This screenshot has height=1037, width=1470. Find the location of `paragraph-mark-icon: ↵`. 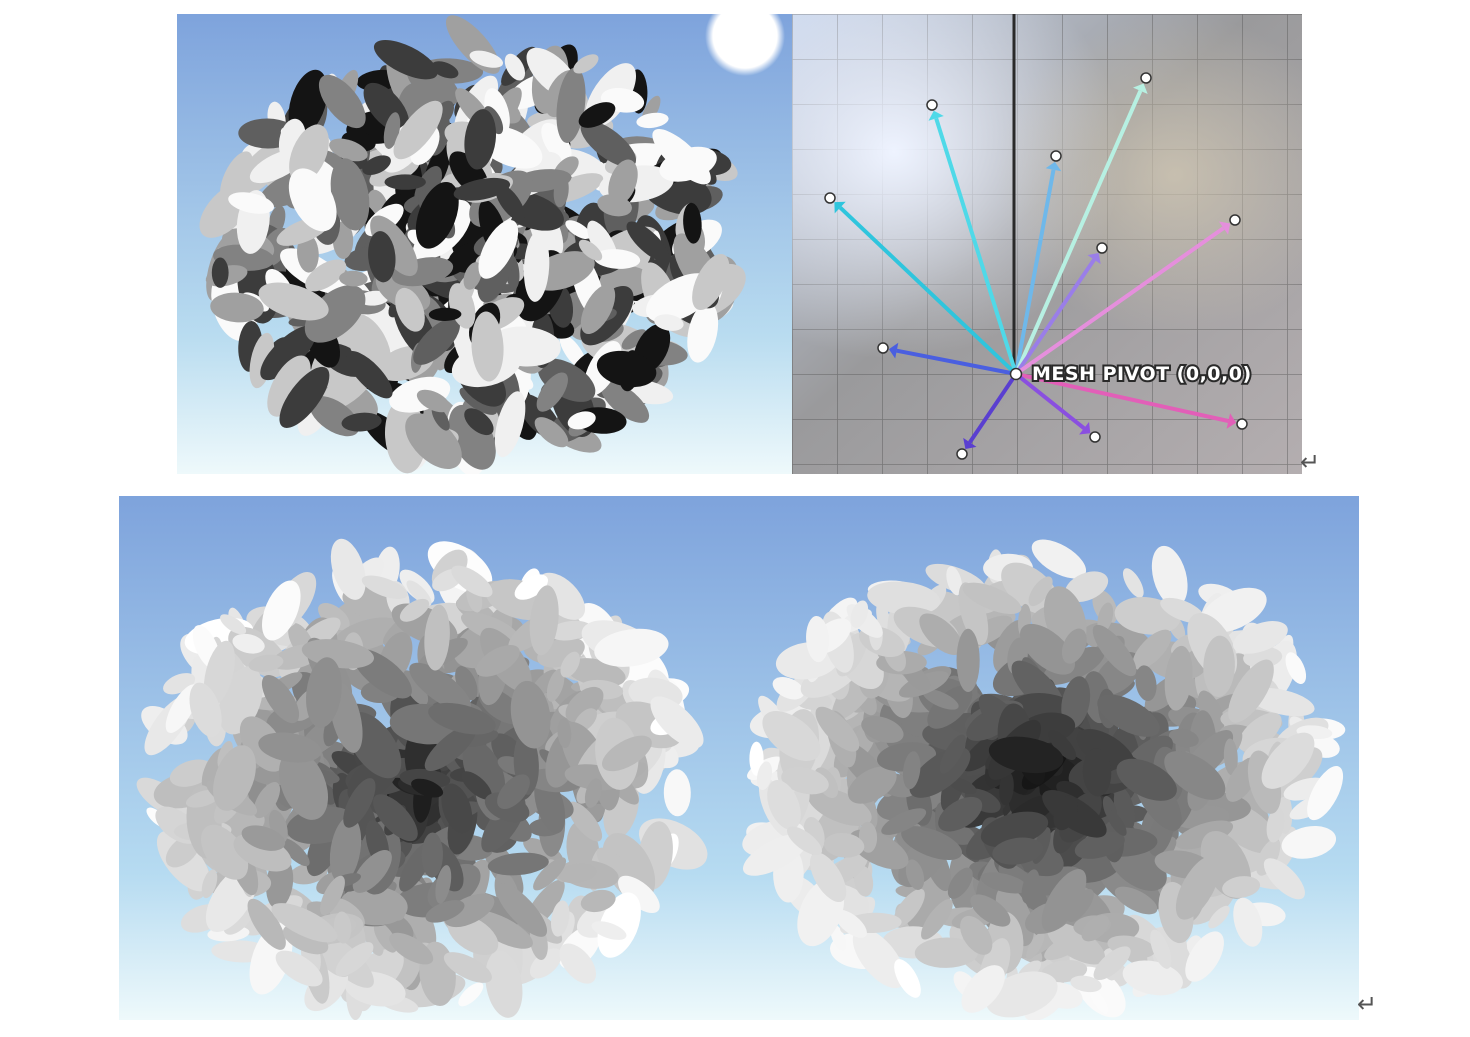

paragraph-mark-icon: ↵ is located at coordinates (1310, 462).